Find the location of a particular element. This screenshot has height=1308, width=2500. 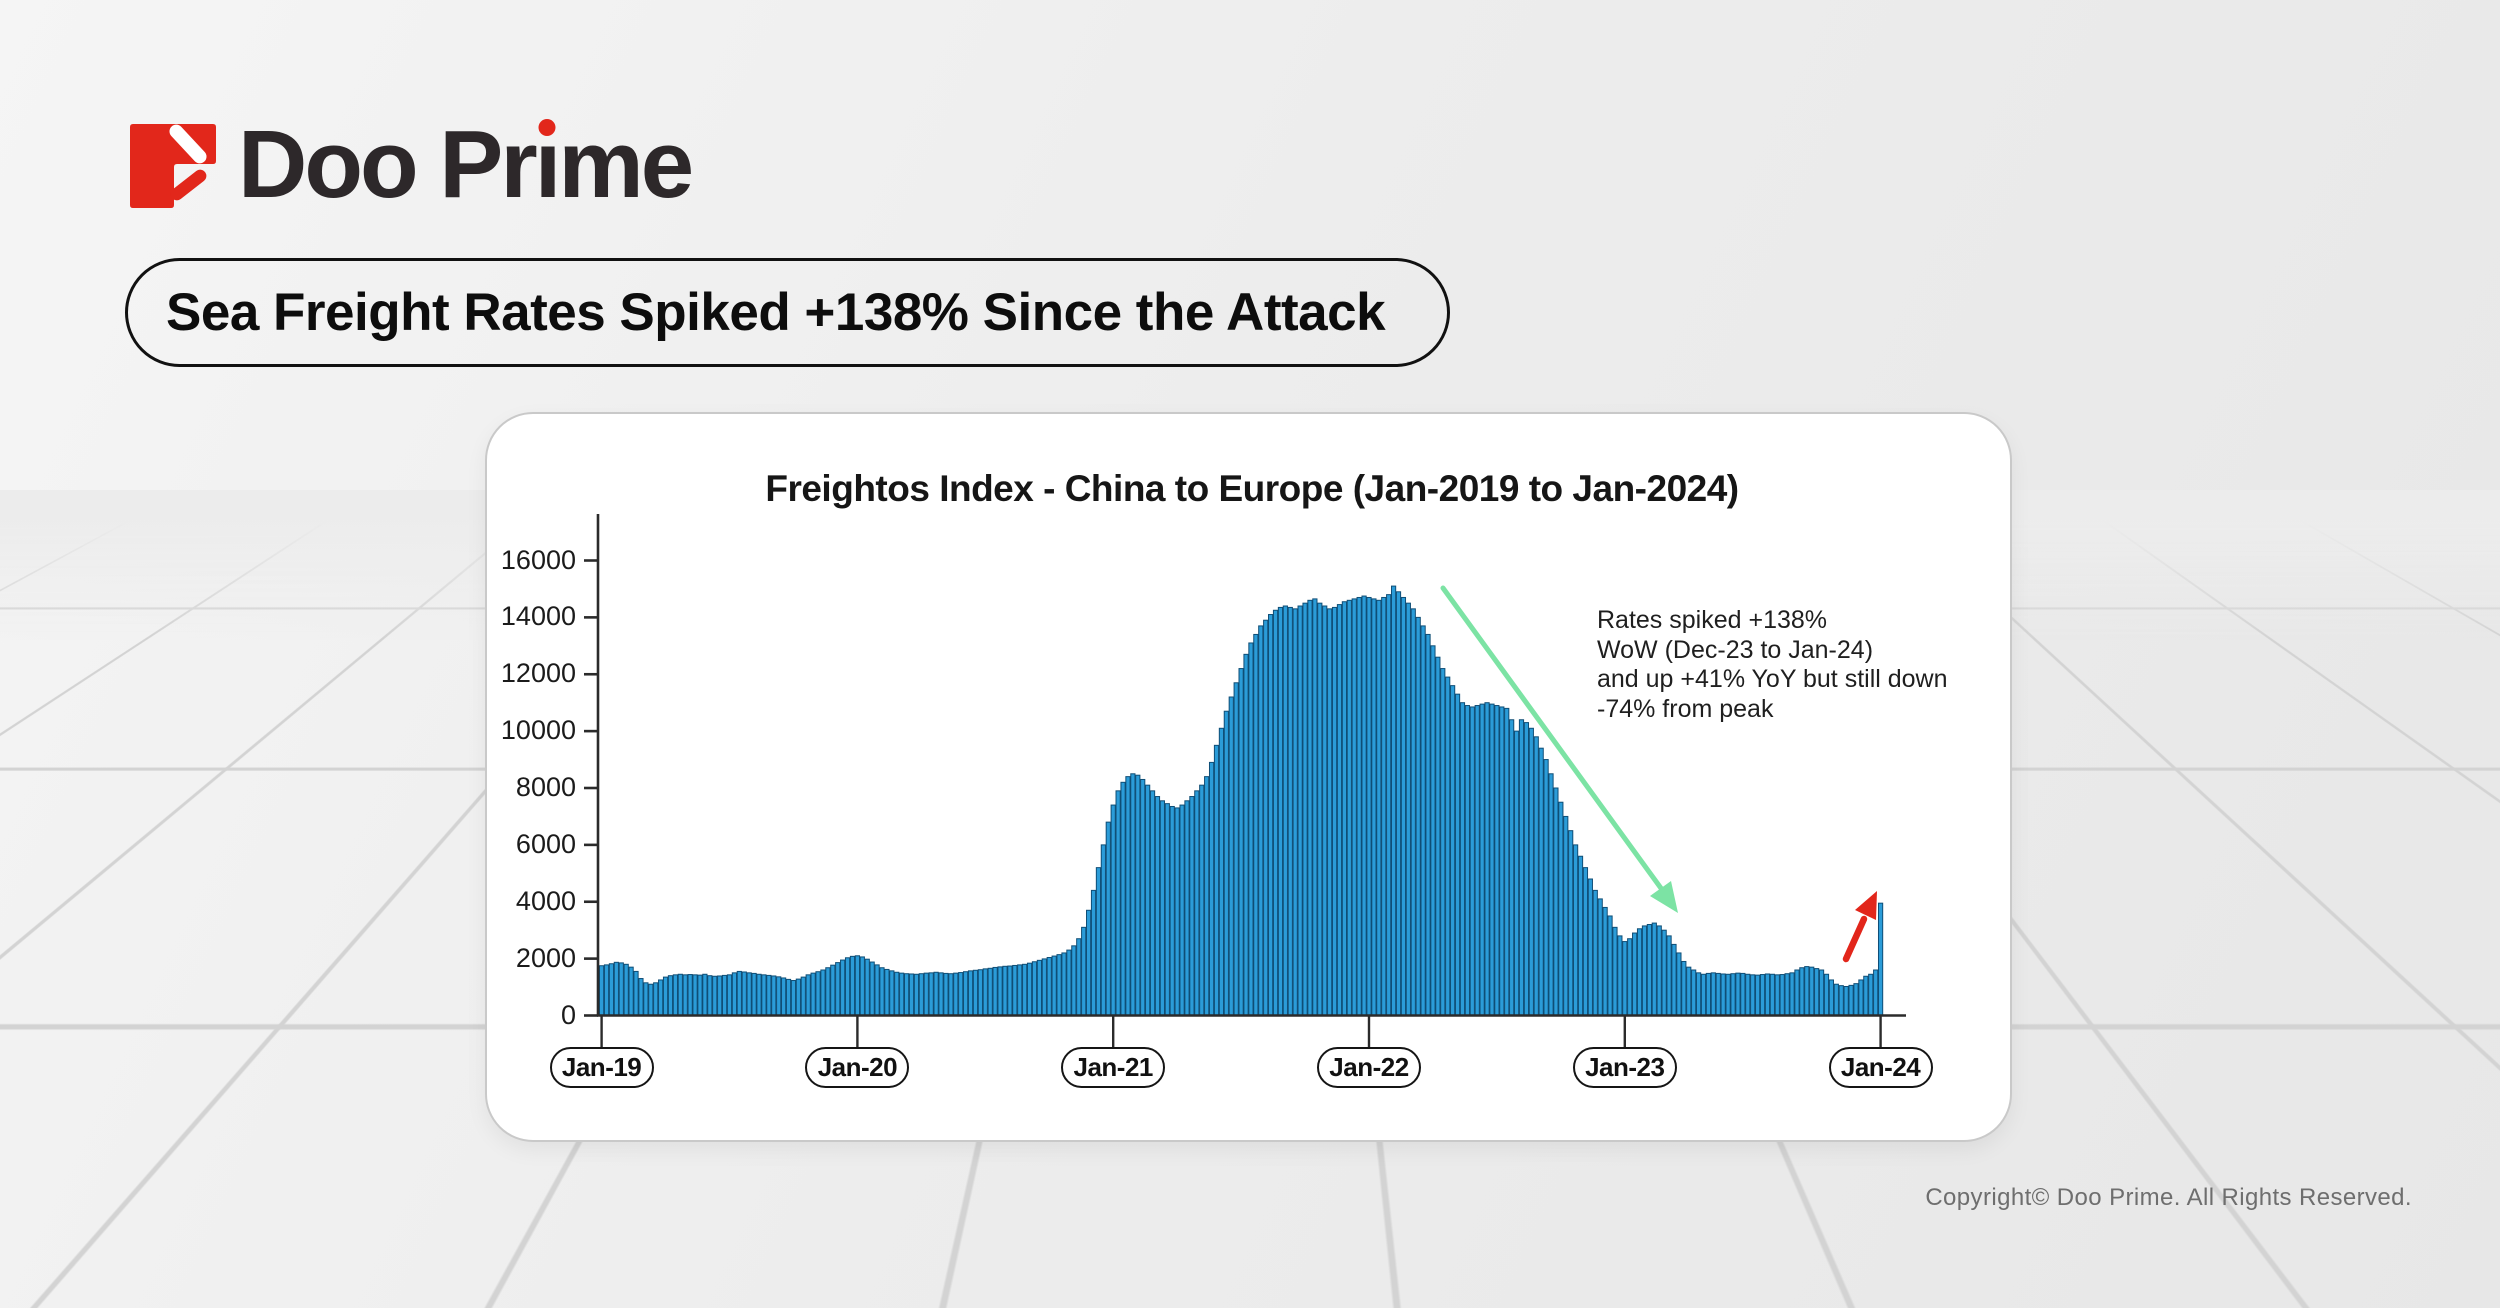

x-axis-label-pill: Jan-22 is located at coordinates (1368, 1067).